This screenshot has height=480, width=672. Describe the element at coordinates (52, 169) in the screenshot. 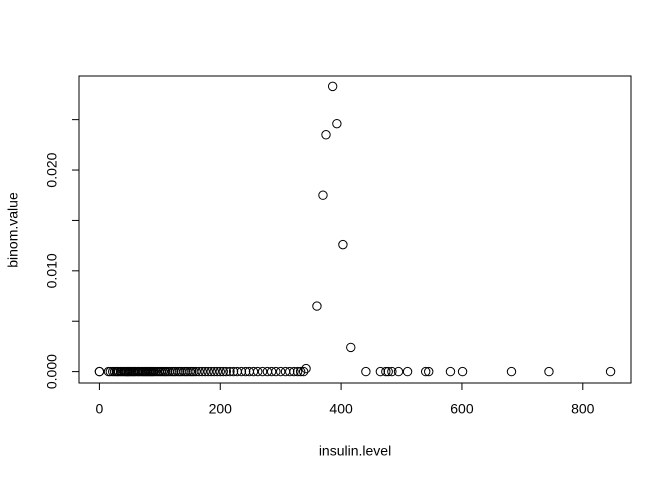

I see `y-tick-label: 0.020` at that location.